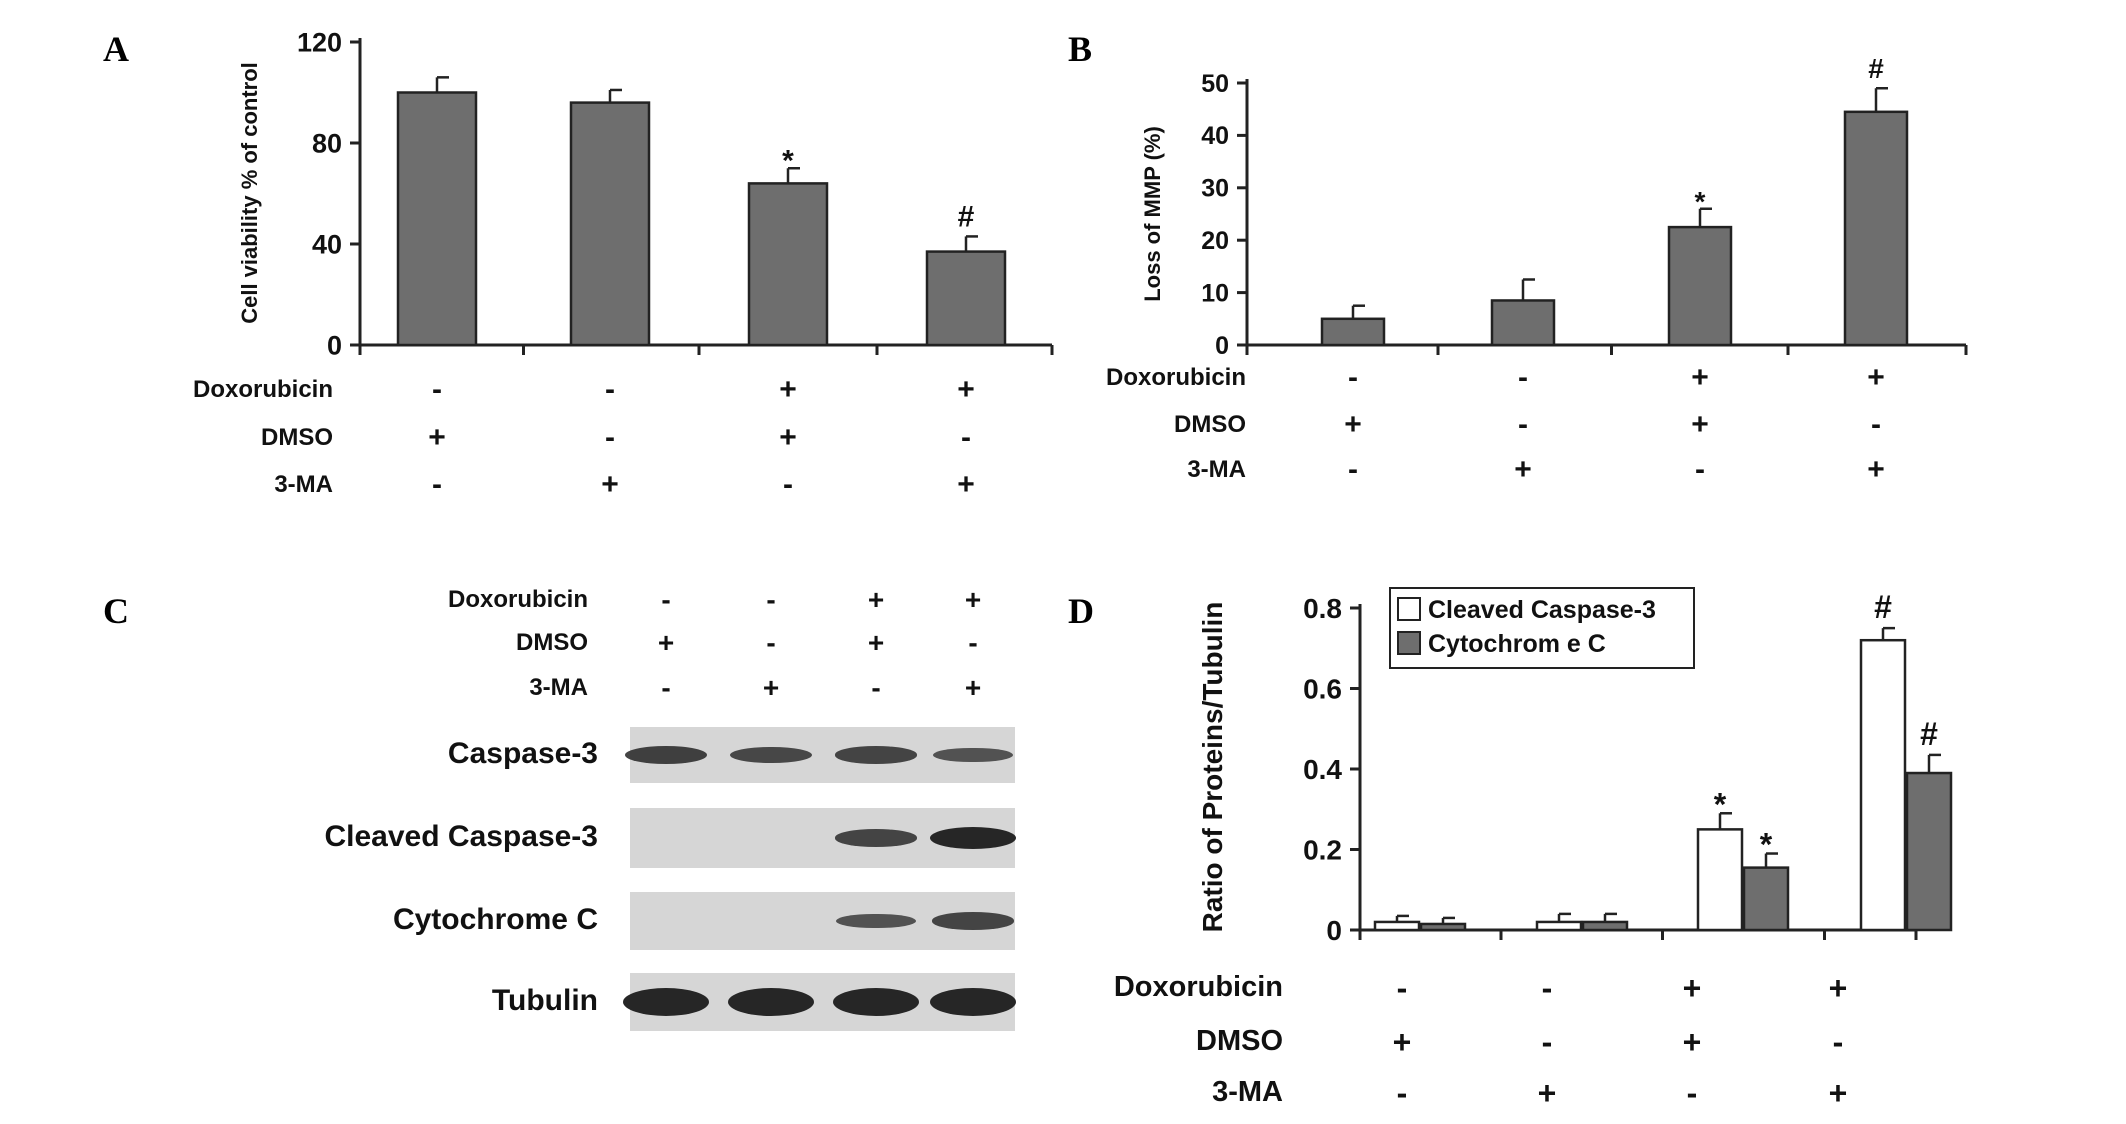 Image resolution: width=2126 pixels, height=1124 pixels. Describe the element at coordinates (116, 611) in the screenshot. I see `panel-letter-c: C` at that location.